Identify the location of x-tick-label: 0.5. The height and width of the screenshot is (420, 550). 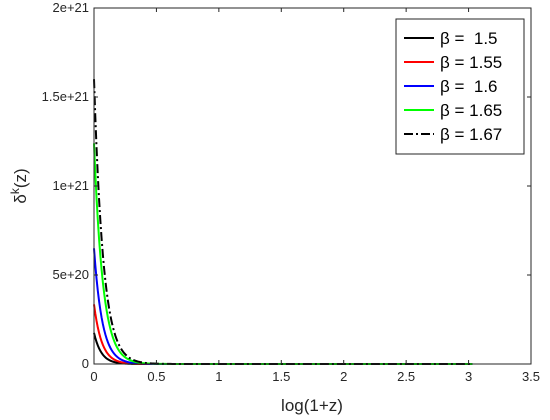
(156, 376).